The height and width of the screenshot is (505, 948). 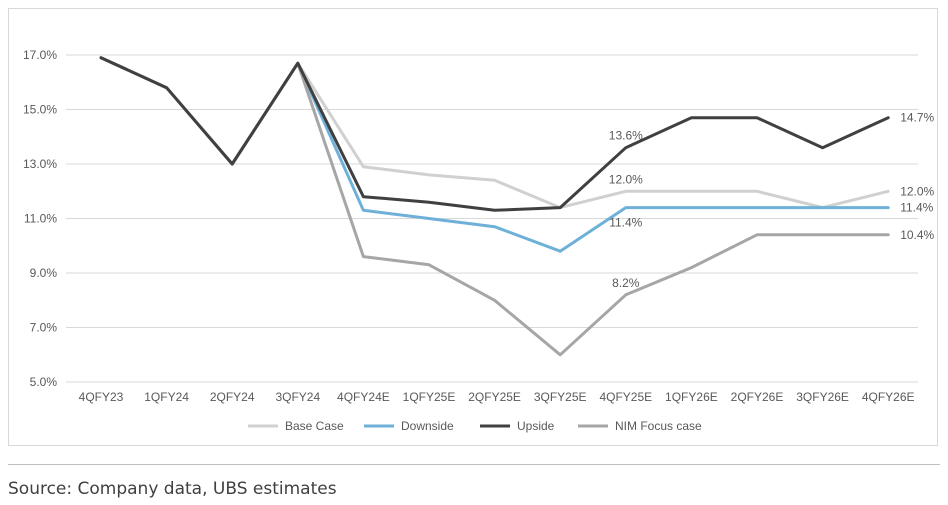 I want to click on x-tick-label: 4QFY24E, so click(x=363, y=397).